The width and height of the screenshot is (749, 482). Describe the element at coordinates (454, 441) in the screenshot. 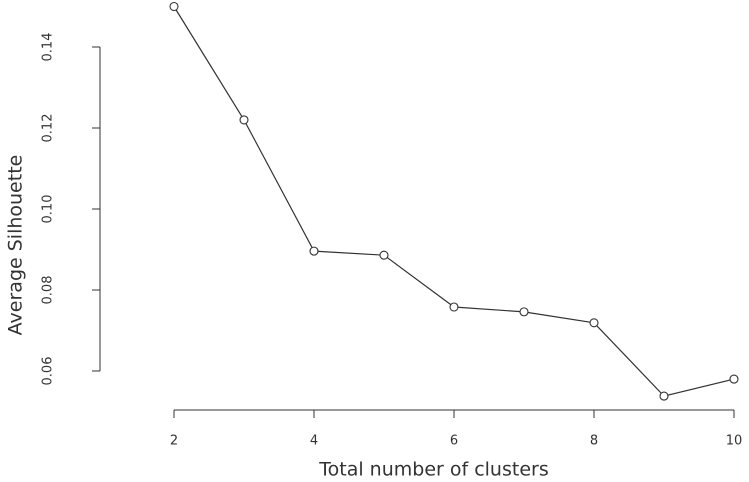

I see `x-tick-label: 6` at that location.